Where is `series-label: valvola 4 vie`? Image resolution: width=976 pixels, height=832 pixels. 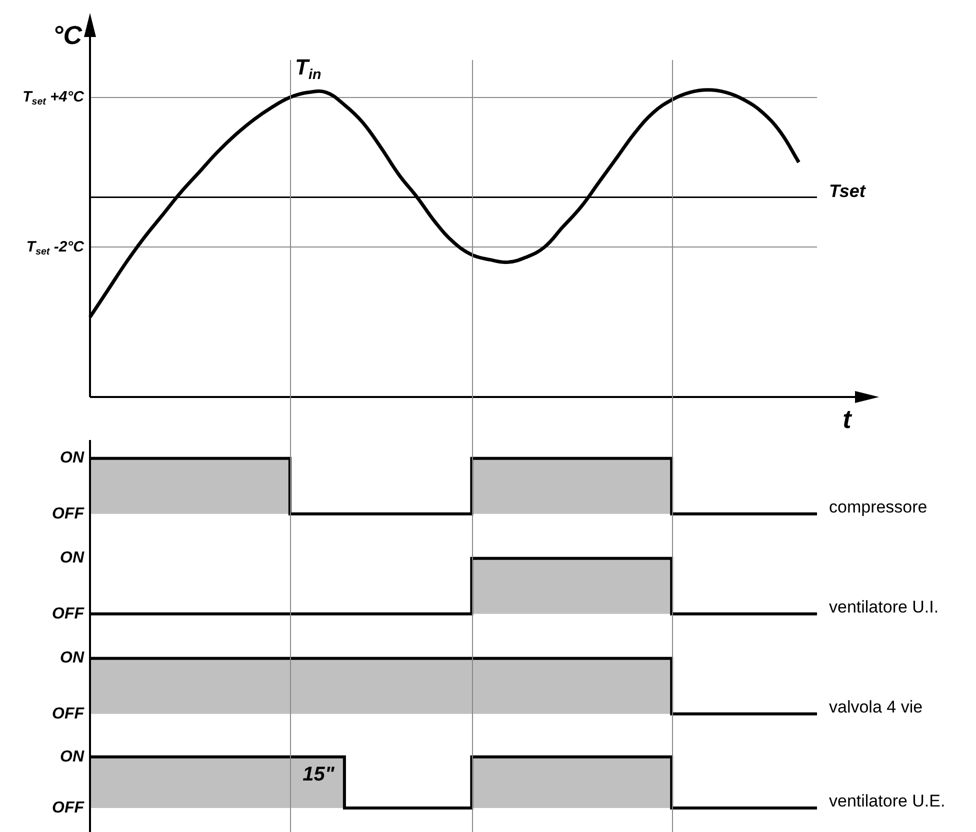
series-label: valvola 4 vie is located at coordinates (876, 707).